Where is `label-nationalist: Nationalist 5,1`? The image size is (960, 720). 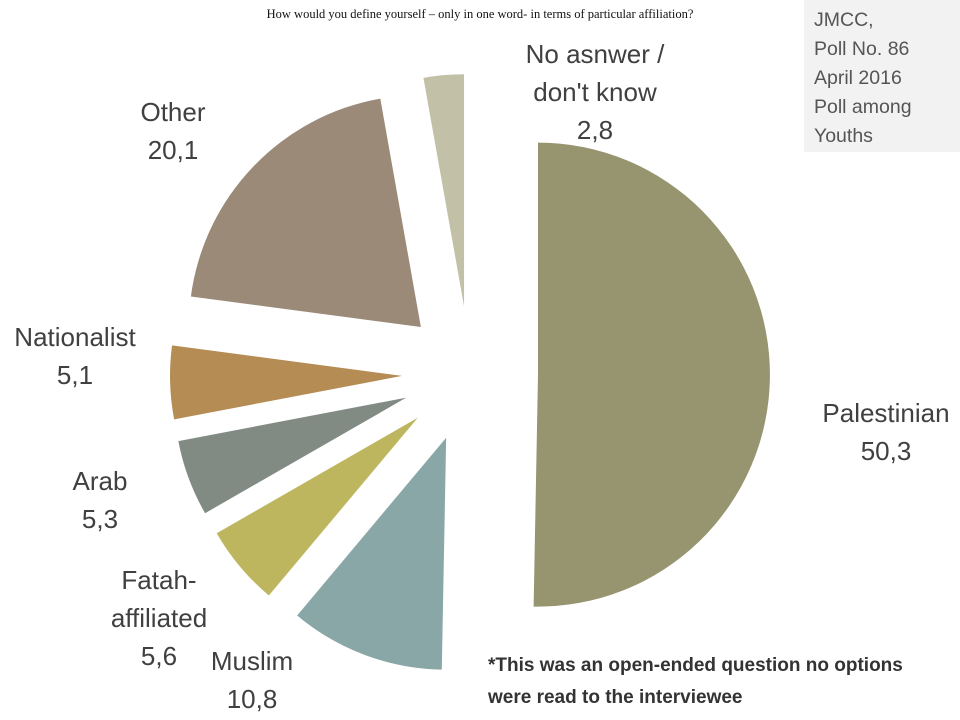 label-nationalist: Nationalist 5,1 is located at coordinates (75, 356).